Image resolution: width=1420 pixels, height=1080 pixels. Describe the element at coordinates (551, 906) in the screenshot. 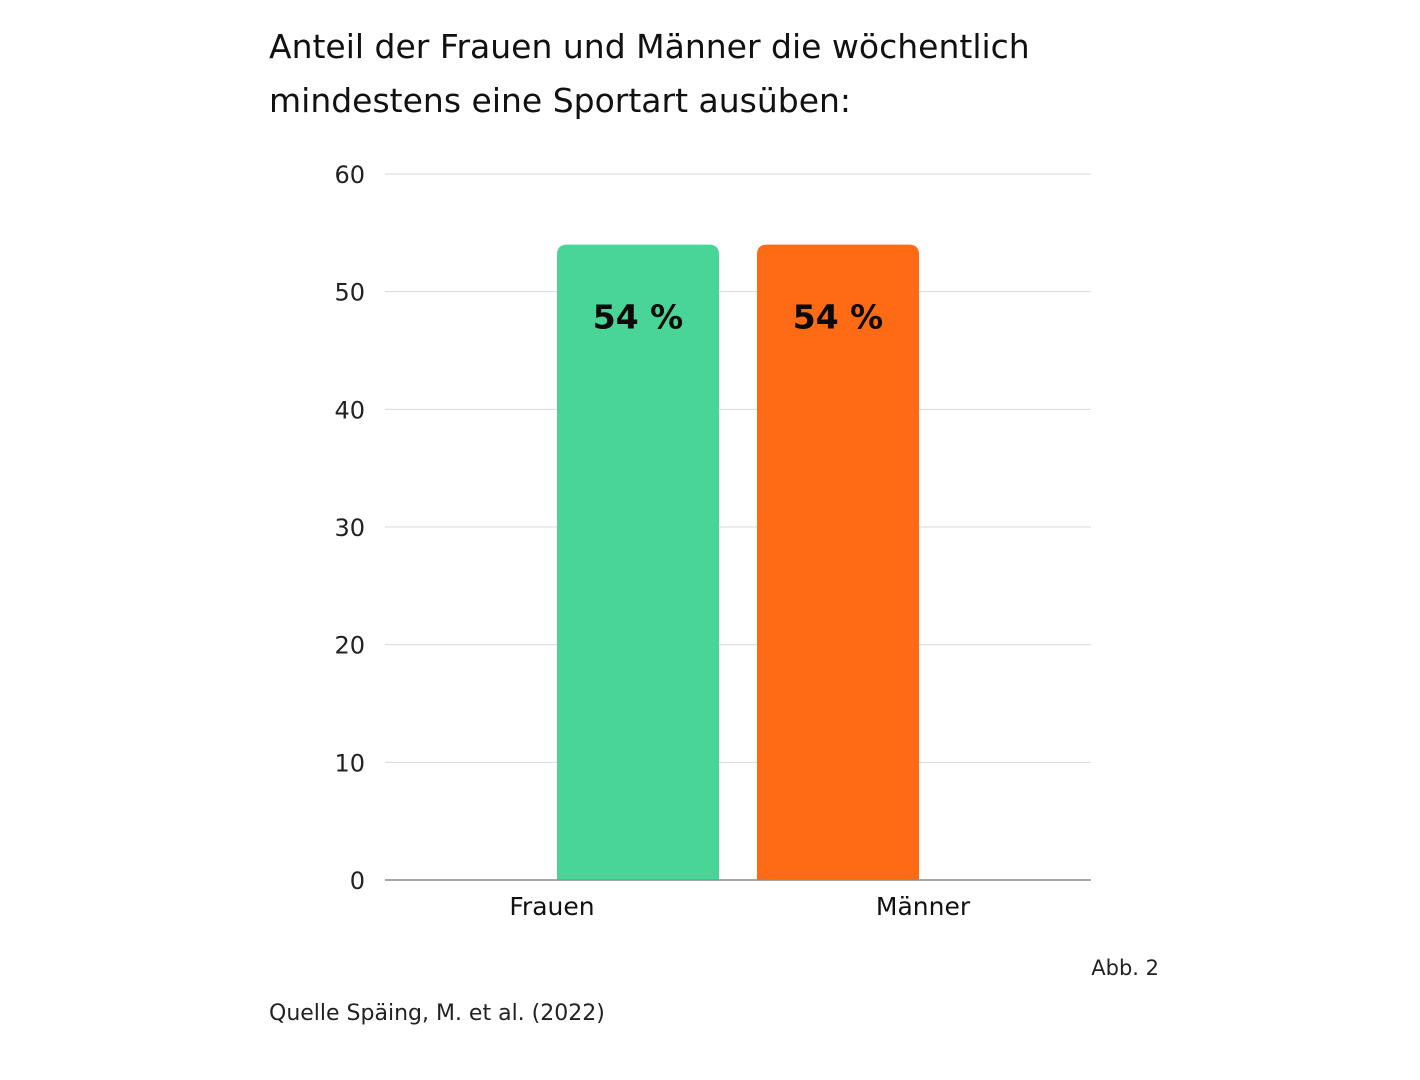

I see `x-tick-label: Frauen` at that location.